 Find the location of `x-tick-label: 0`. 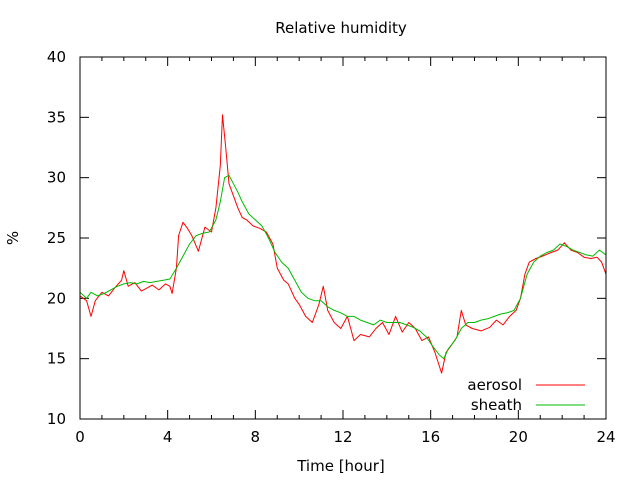

x-tick-label: 0 is located at coordinates (80, 437).